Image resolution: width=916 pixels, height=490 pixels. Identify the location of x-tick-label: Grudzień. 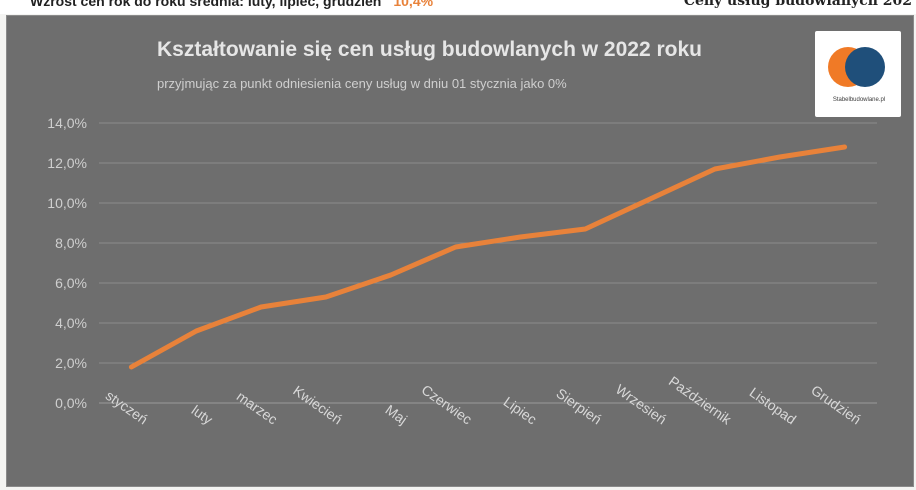
(836, 405).